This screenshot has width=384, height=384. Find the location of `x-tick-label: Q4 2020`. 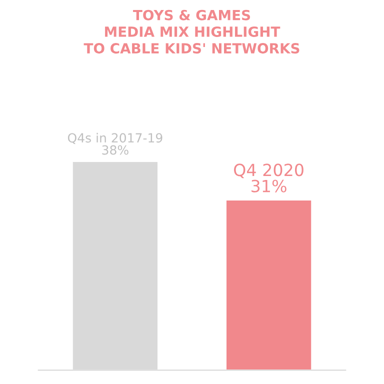

x-tick-label: Q4 2020 is located at coordinates (269, 171).